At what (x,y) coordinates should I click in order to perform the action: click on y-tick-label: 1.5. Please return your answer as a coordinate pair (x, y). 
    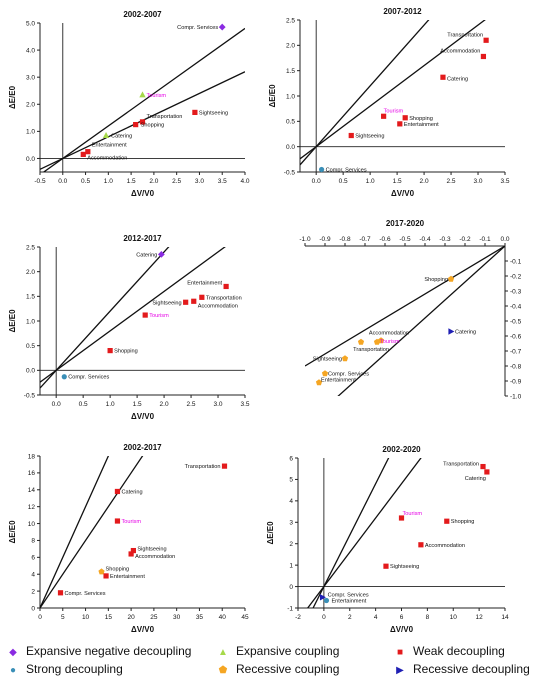
    Looking at the image, I should click on (290, 71).